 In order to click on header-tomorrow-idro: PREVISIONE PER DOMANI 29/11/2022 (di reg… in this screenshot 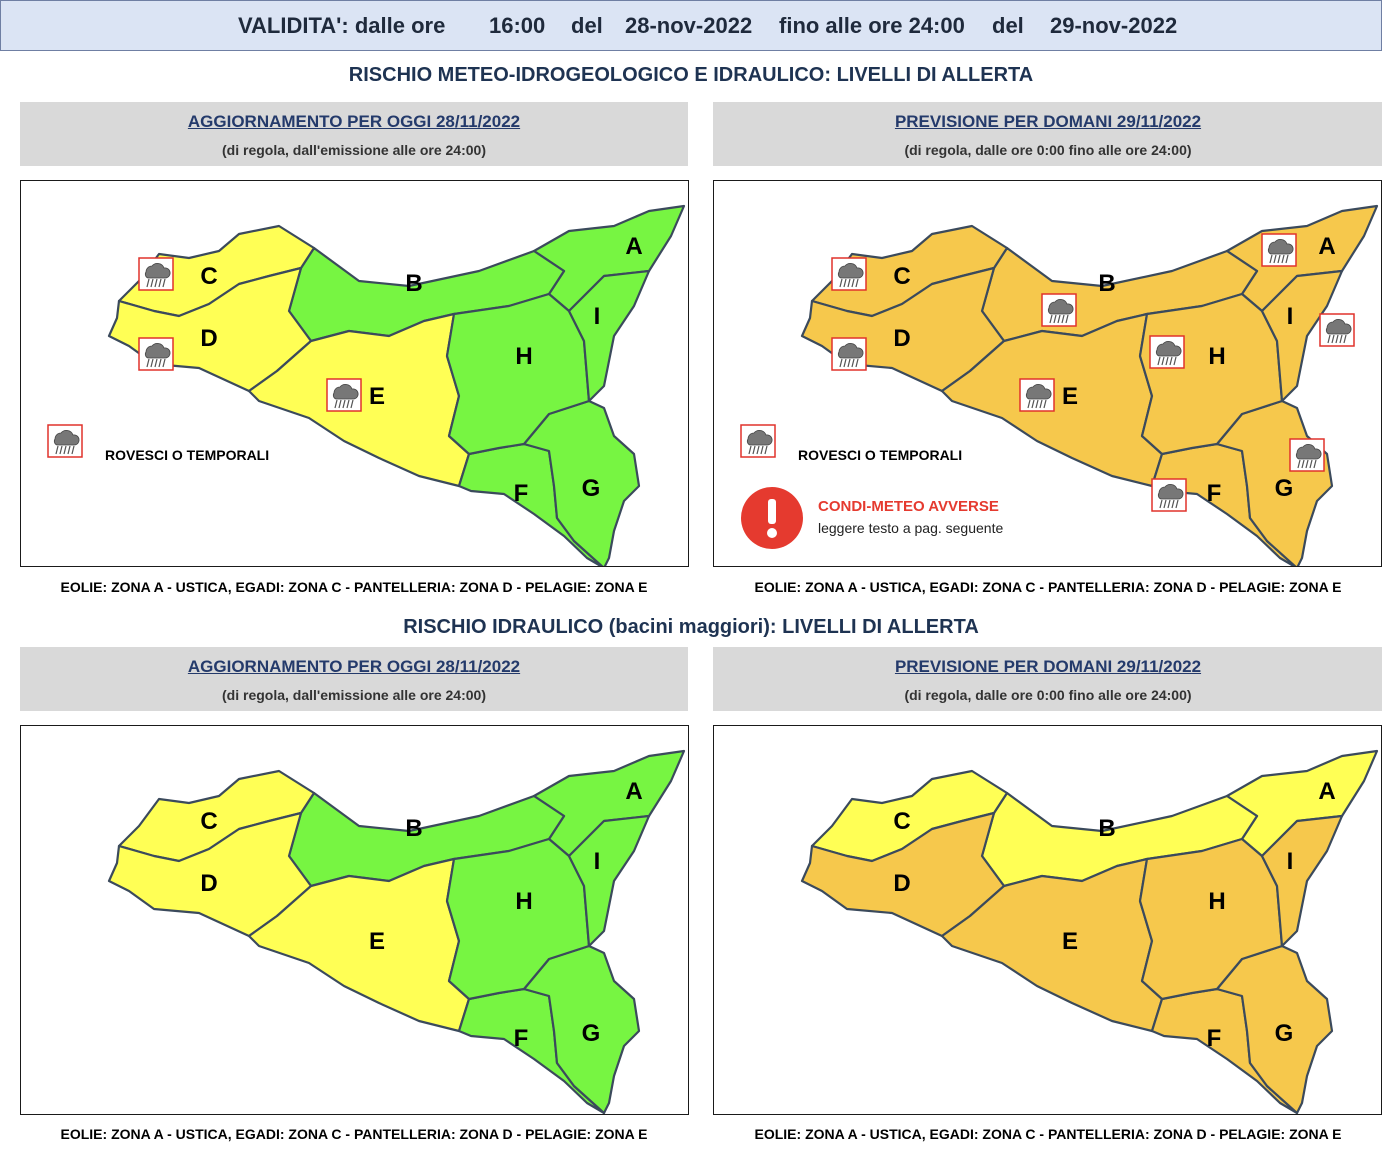, I will do `click(1047, 679)`.